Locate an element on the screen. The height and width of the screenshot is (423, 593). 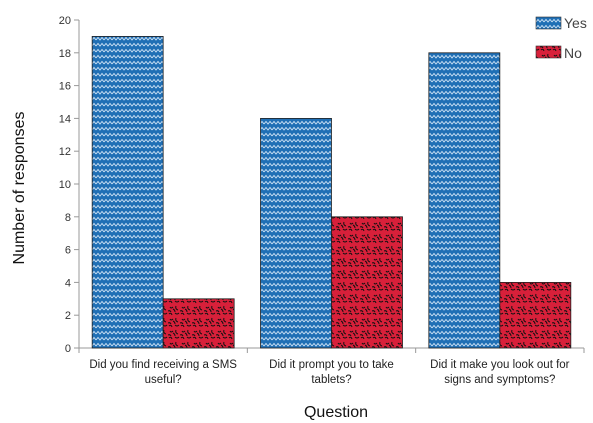
x-category-label: Did it prompt you to take is located at coordinates (331, 365).